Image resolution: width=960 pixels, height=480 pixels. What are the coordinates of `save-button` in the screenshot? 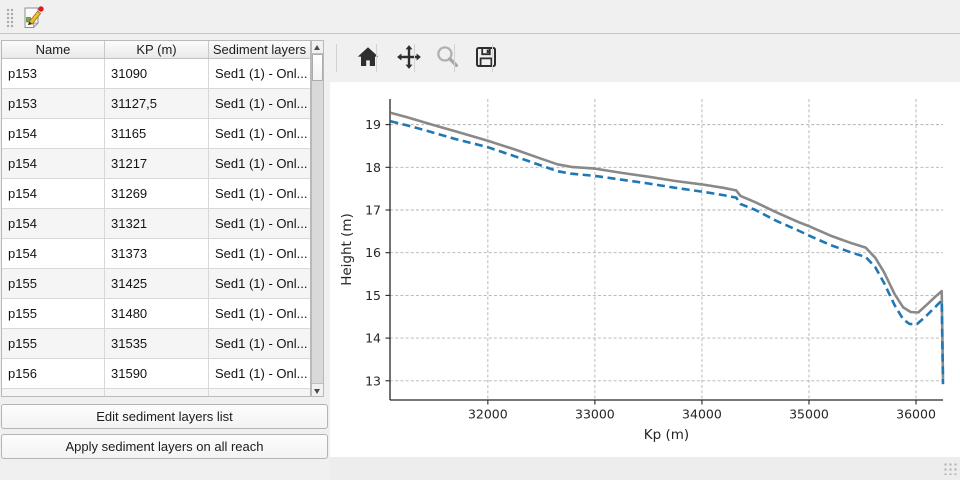 It's located at (486, 58).